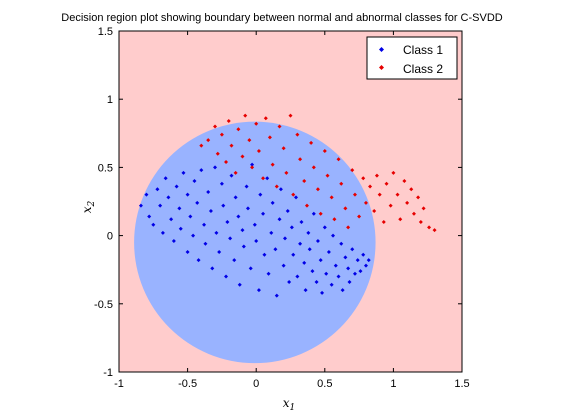  Describe the element at coordinates (105, 168) in the screenshot. I see `y-tick-label: 0.5` at that location.